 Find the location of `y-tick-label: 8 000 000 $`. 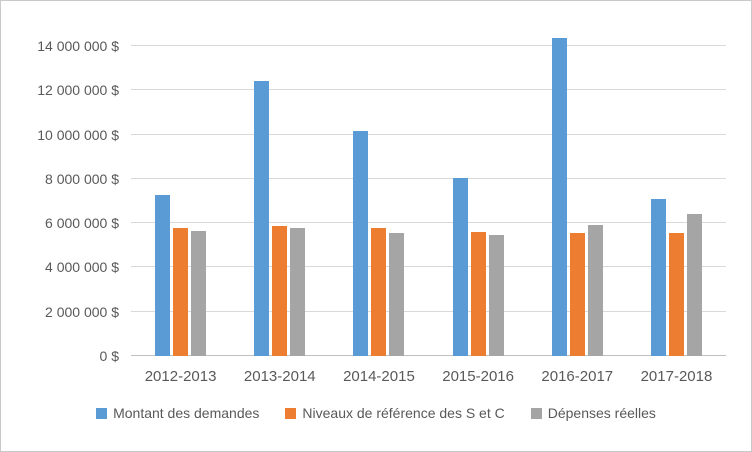

y-tick-label: 8 000 000 $ is located at coordinates (82, 179).